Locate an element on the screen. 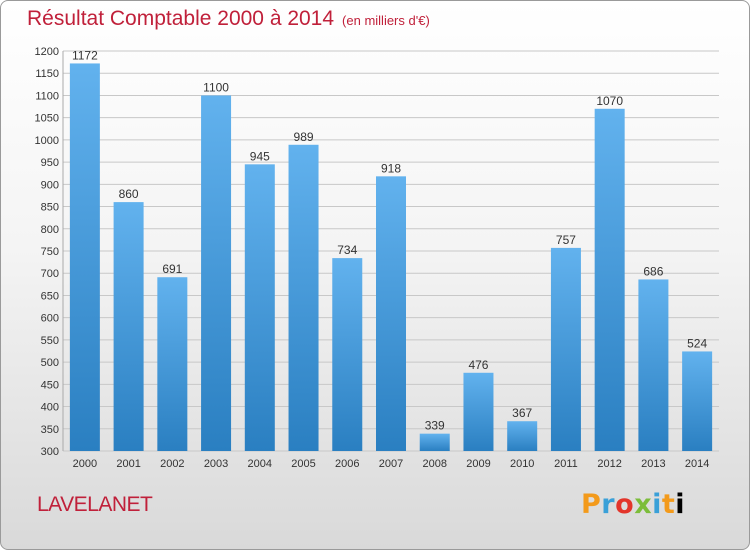 The image size is (750, 550). data-label: 339 is located at coordinates (435, 426).